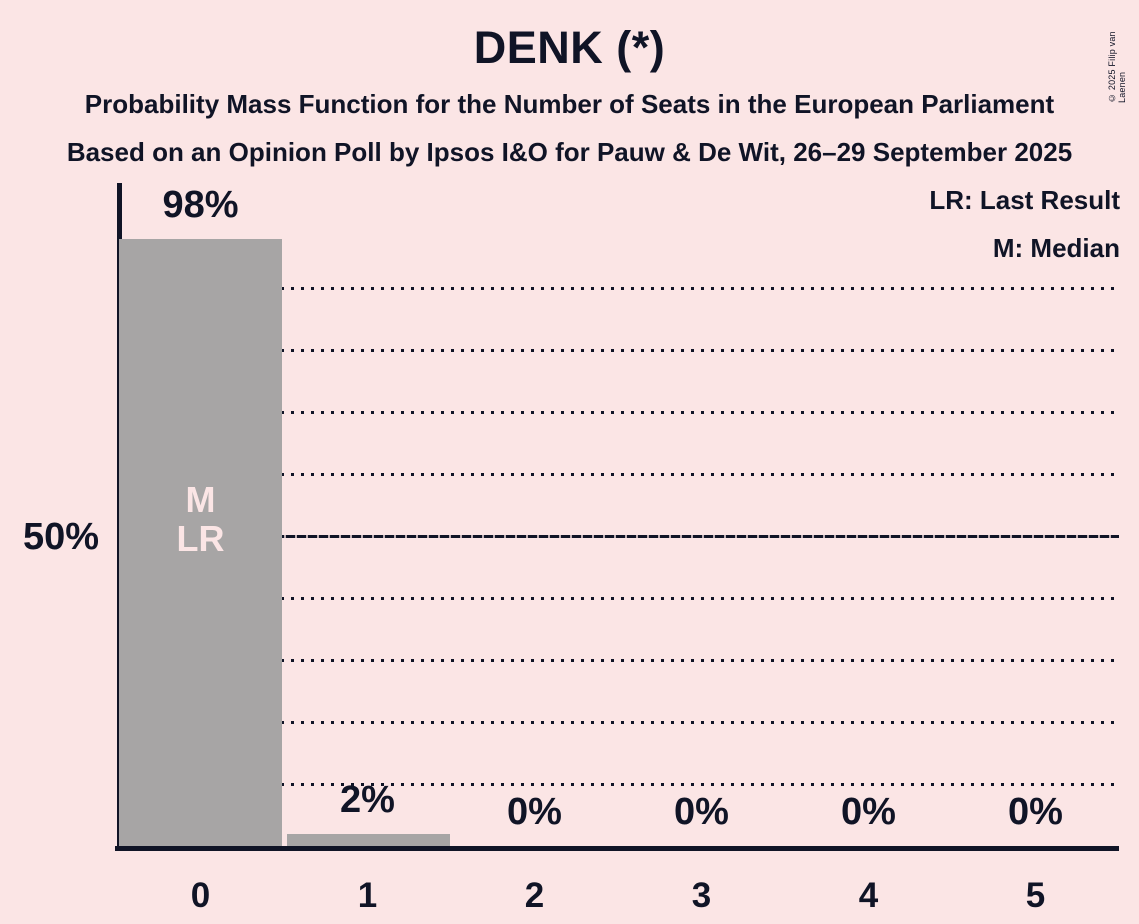 The height and width of the screenshot is (924, 1139). What do you see at coordinates (620, 289) in the screenshot?
I see `gridline-90pct` at bounding box center [620, 289].